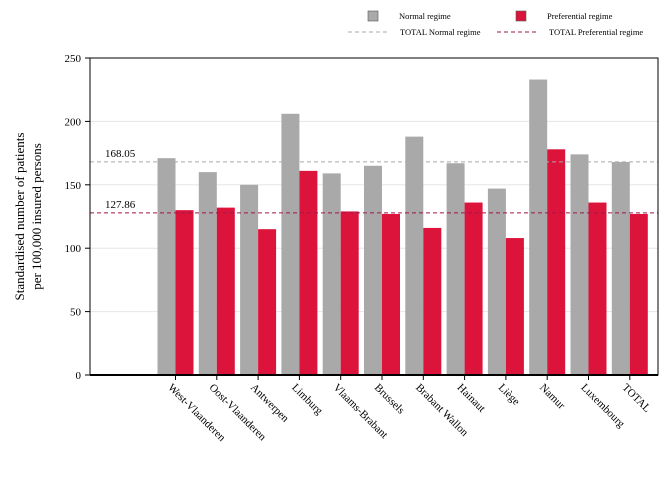 The width and height of the screenshot is (672, 485). I want to click on x-tick-label: TOTAL, so click(636, 398).